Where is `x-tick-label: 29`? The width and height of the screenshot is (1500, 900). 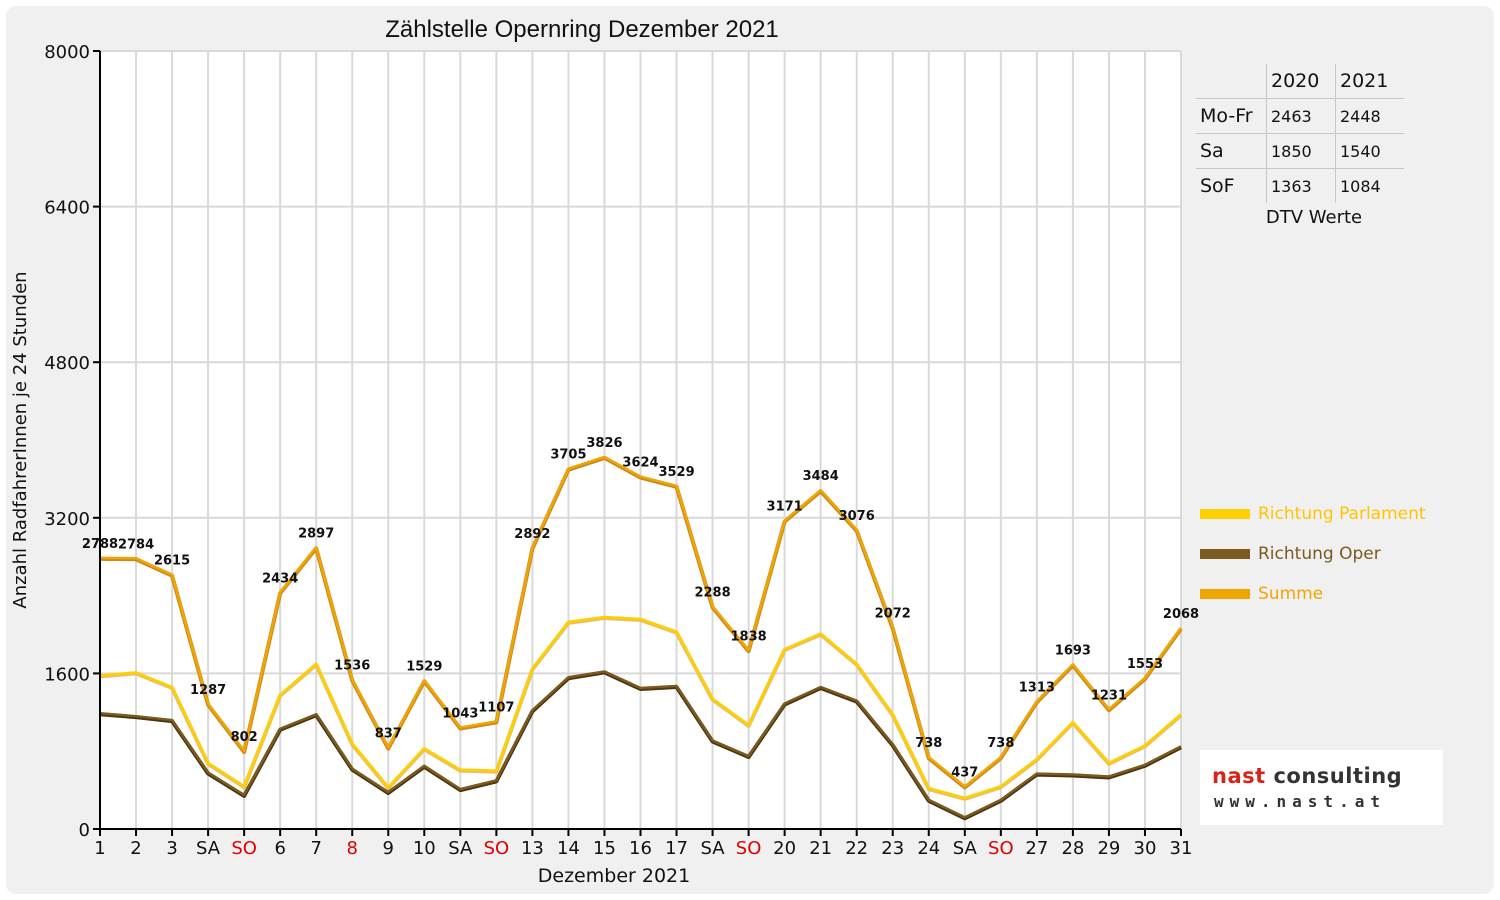 x-tick-label: 29 is located at coordinates (1108, 848).